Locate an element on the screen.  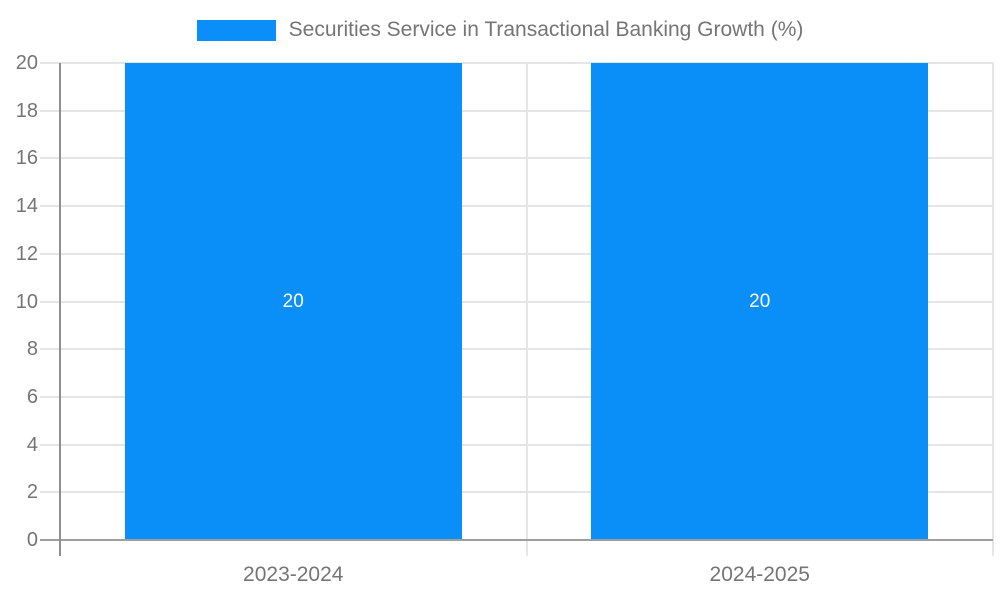
x-axis-line is located at coordinates (516, 540).